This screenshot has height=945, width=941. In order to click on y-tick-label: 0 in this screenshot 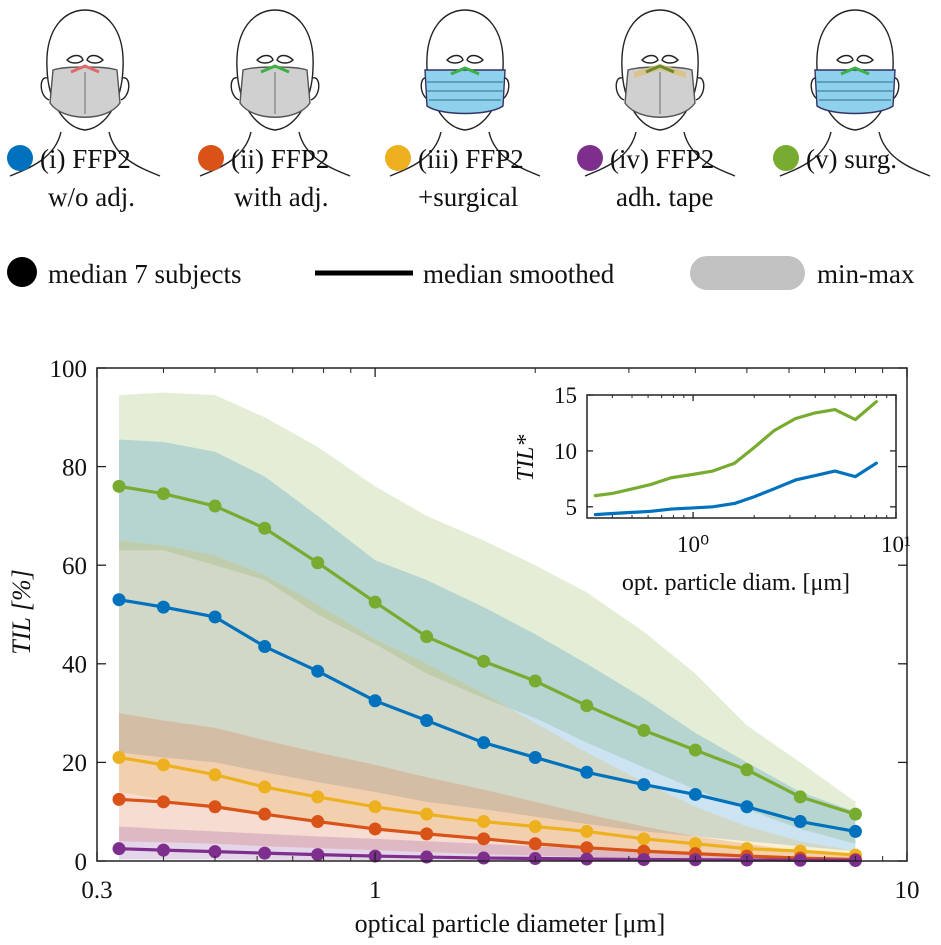, I will do `click(81, 862)`.